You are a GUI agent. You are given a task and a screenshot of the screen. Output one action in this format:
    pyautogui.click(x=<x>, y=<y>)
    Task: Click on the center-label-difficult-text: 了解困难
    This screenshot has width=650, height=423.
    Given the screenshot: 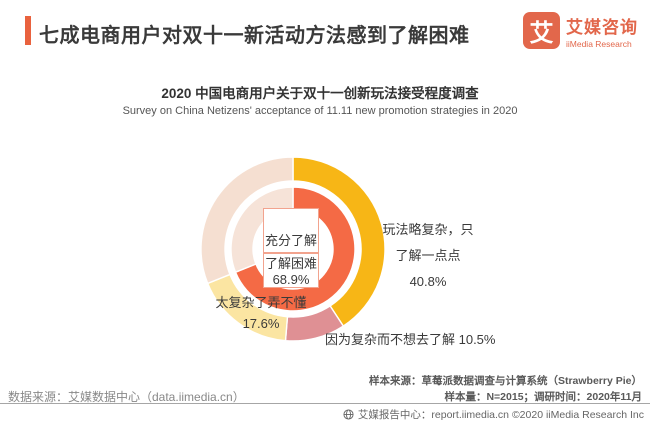 What is the action you would take?
    pyautogui.click(x=290, y=263)
    